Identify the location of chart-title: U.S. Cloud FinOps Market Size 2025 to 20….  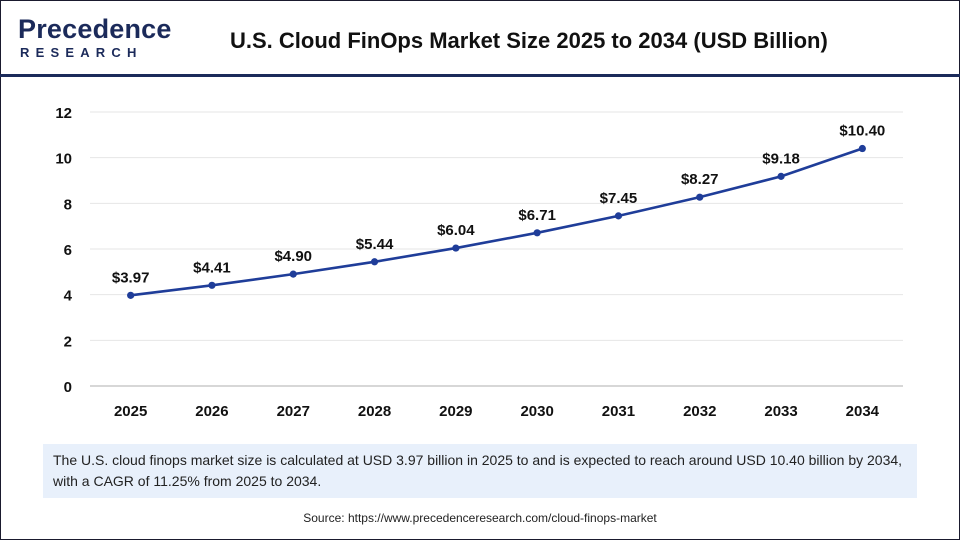
(529, 40).